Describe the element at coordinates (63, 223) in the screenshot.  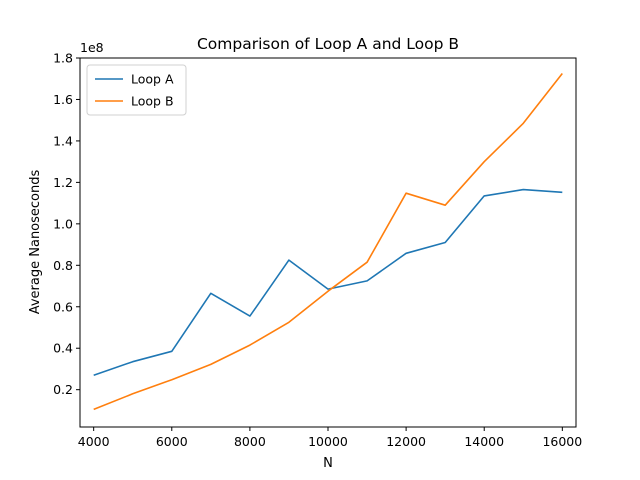
I see `y-tick-label: 1.0` at that location.